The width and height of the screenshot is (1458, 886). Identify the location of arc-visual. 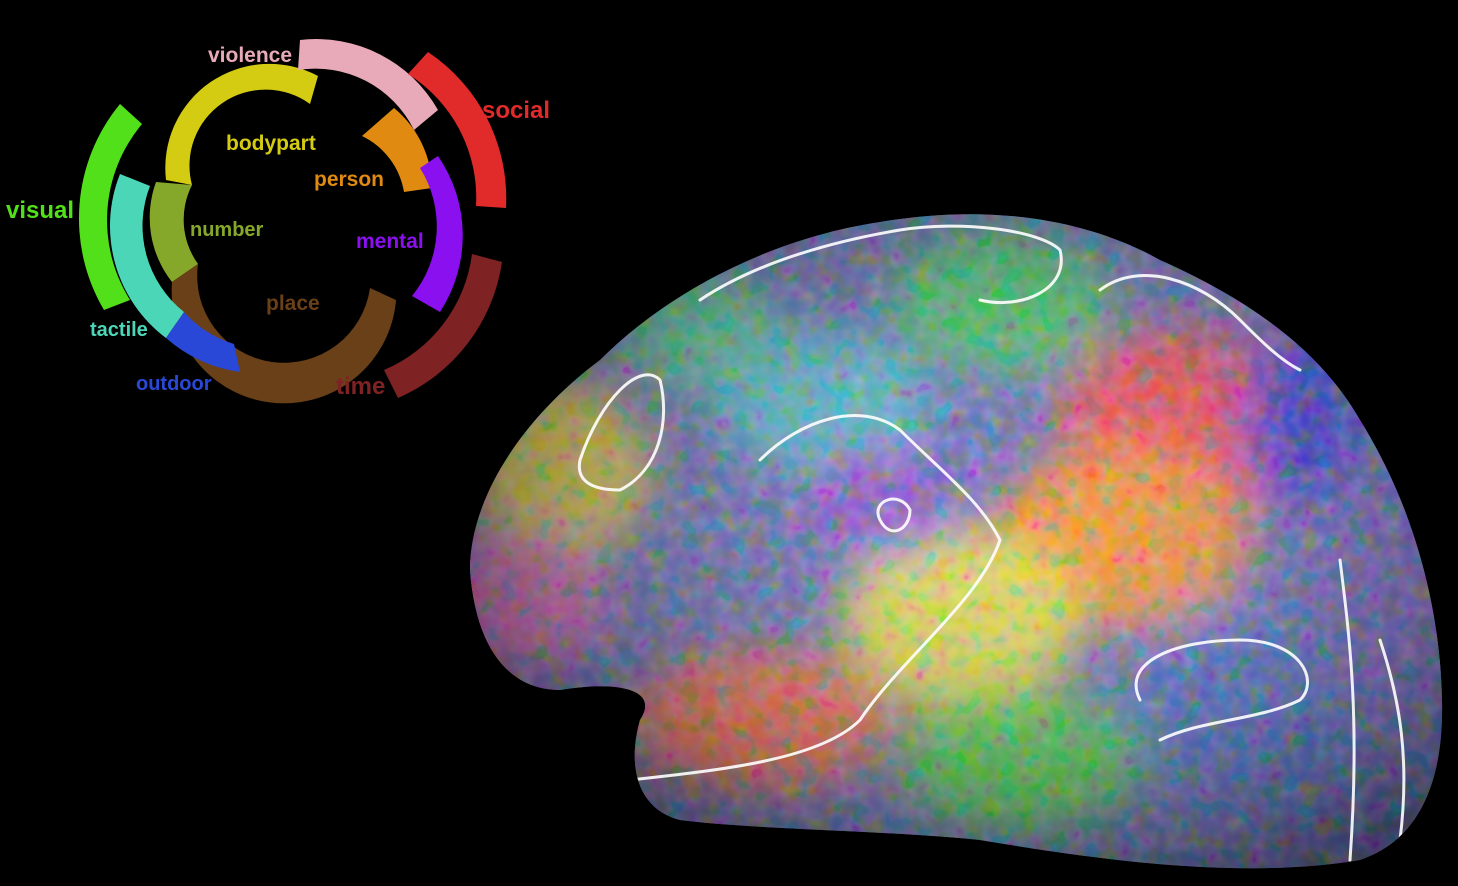
(110, 207).